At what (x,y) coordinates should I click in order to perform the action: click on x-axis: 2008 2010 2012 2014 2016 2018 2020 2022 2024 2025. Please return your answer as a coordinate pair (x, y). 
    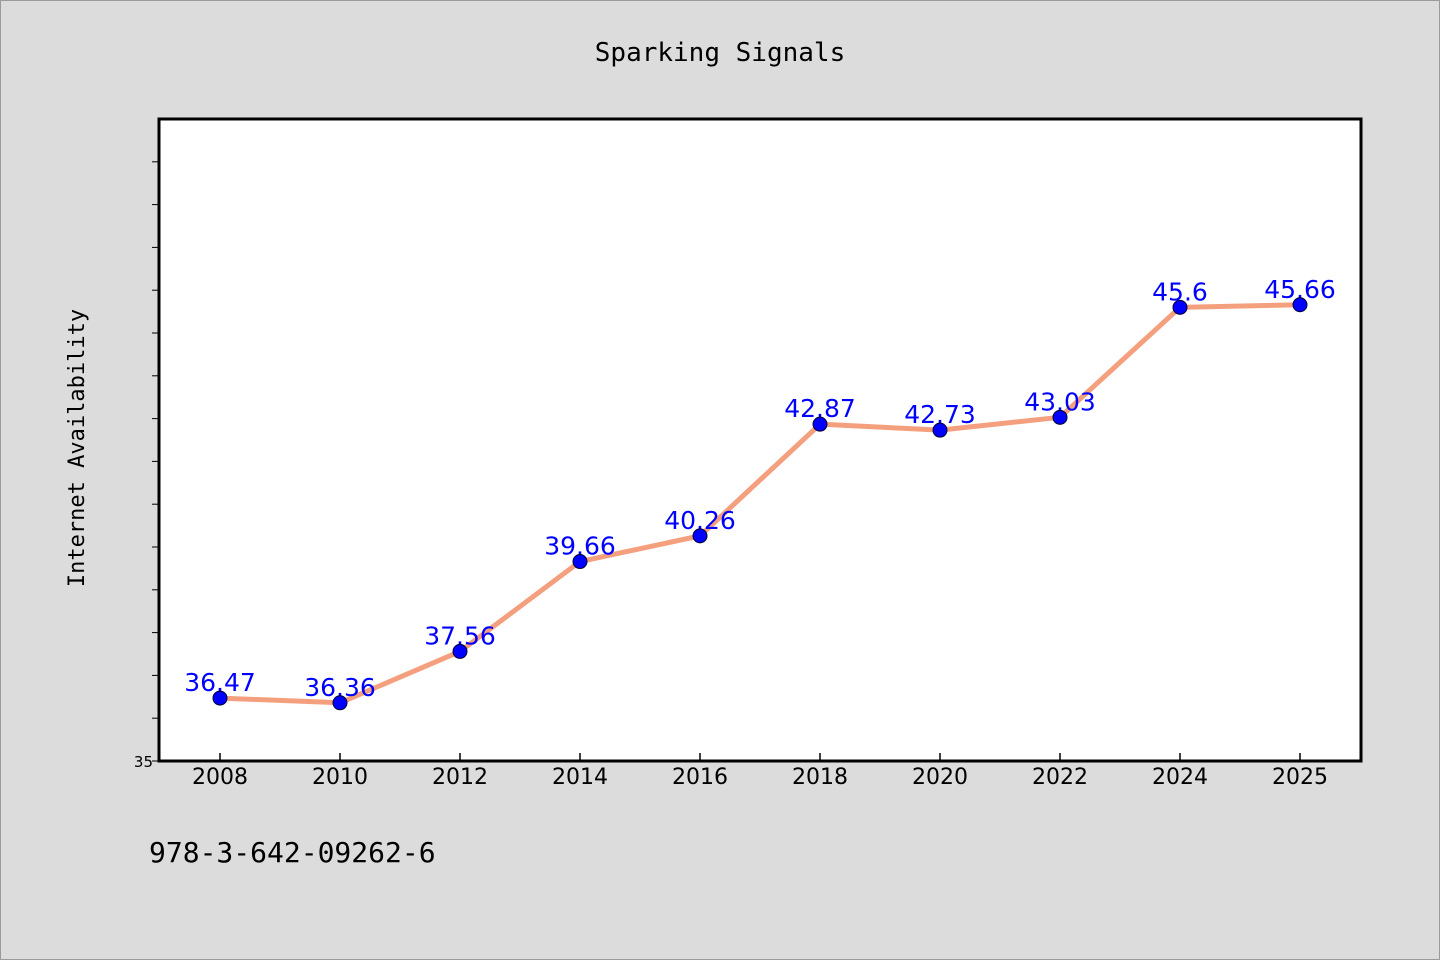
    Looking at the image, I should click on (760, 771).